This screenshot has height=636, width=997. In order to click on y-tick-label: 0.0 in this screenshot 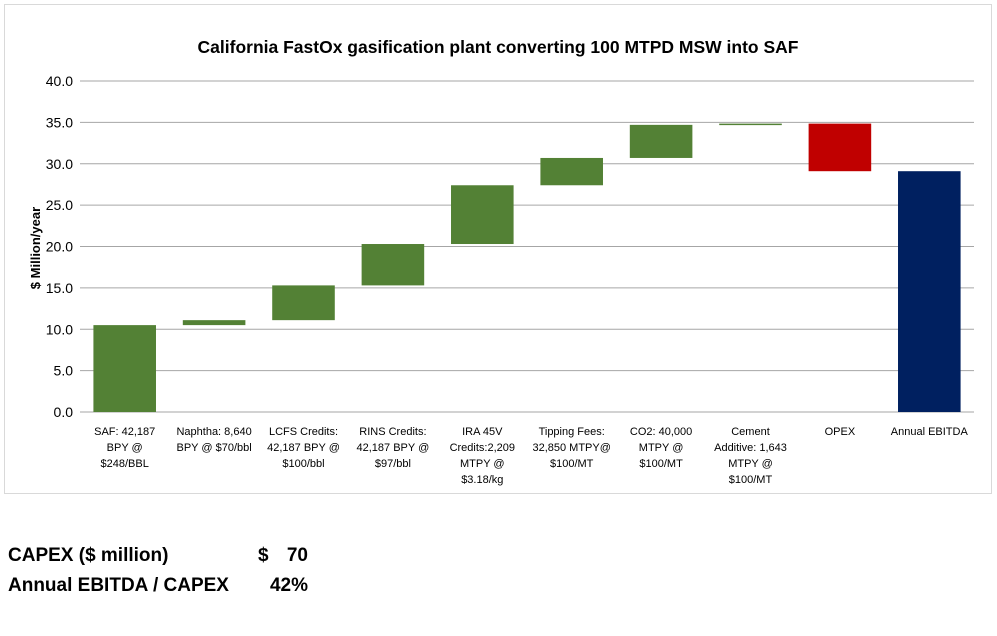, I will do `click(64, 412)`.